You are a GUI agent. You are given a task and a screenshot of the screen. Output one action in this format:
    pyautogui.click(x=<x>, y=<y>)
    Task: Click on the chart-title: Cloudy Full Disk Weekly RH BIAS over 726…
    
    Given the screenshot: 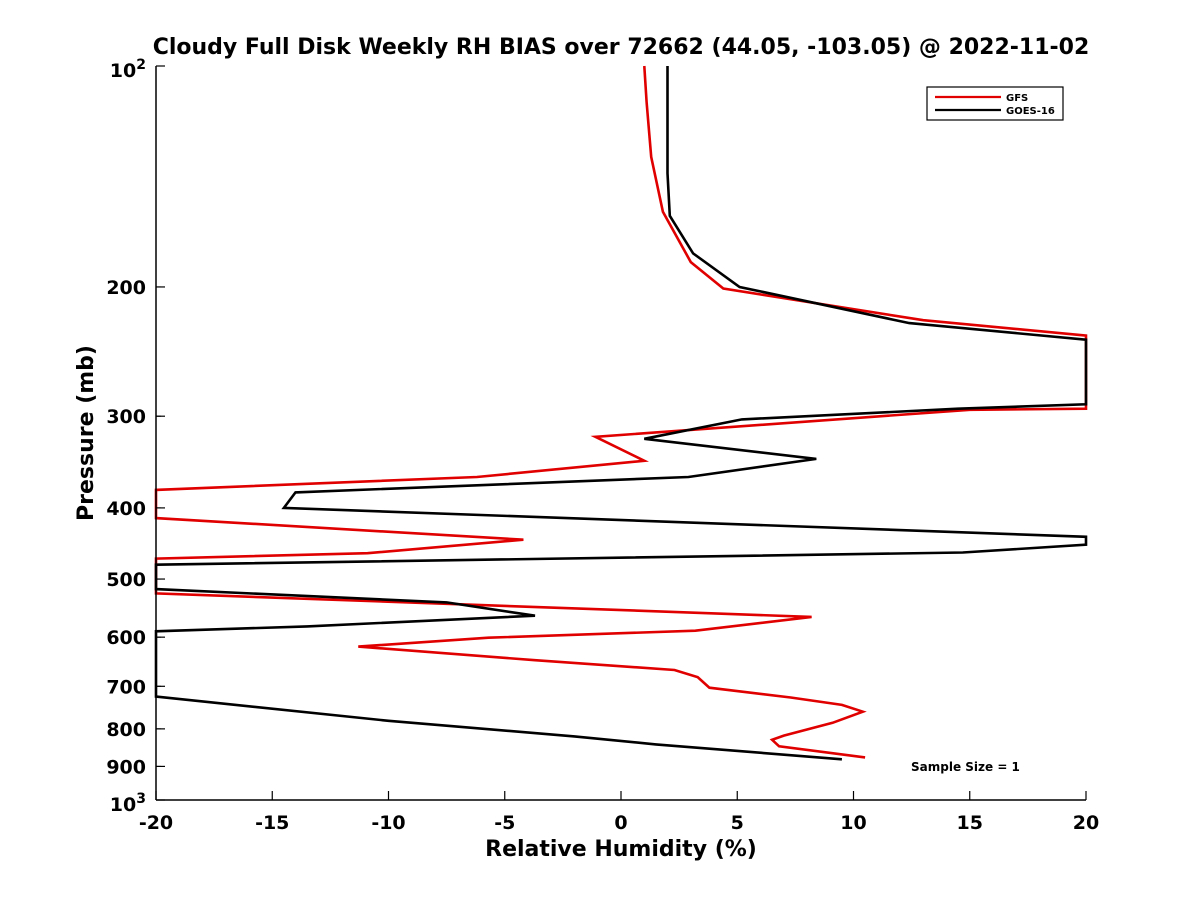 What is the action you would take?
    pyautogui.click(x=621, y=47)
    